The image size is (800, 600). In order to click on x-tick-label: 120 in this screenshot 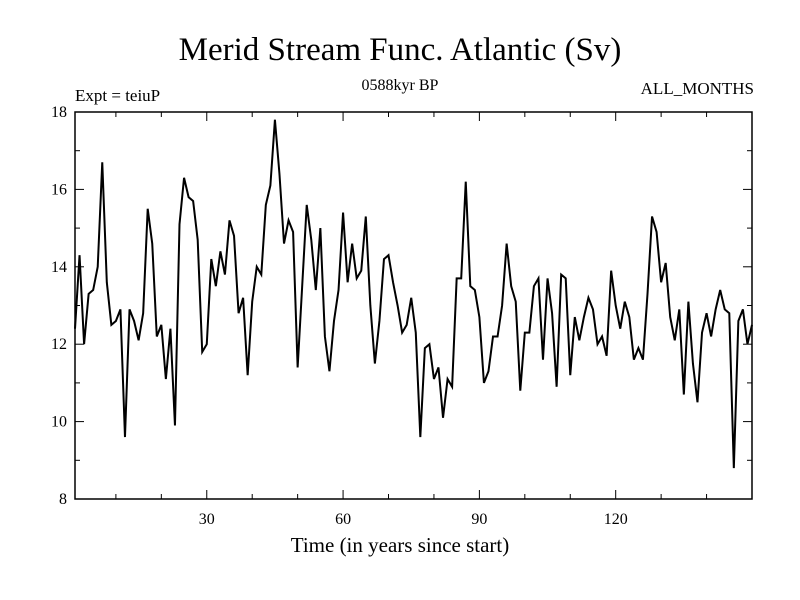, I will do `click(616, 519)`.